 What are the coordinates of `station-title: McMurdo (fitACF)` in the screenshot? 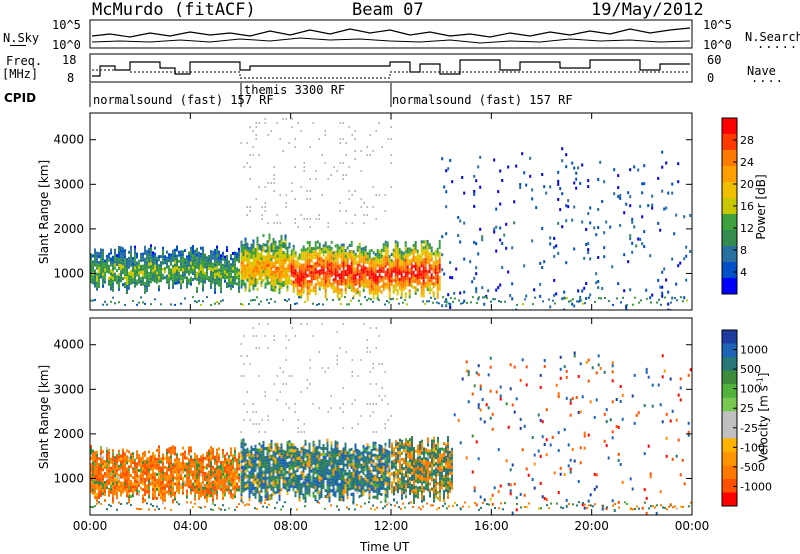 It's located at (174, 10).